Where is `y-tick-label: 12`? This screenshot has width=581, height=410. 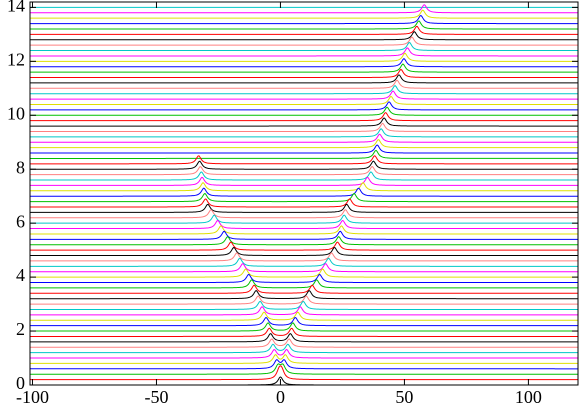 y-tick-label: 12 is located at coordinates (16, 59).